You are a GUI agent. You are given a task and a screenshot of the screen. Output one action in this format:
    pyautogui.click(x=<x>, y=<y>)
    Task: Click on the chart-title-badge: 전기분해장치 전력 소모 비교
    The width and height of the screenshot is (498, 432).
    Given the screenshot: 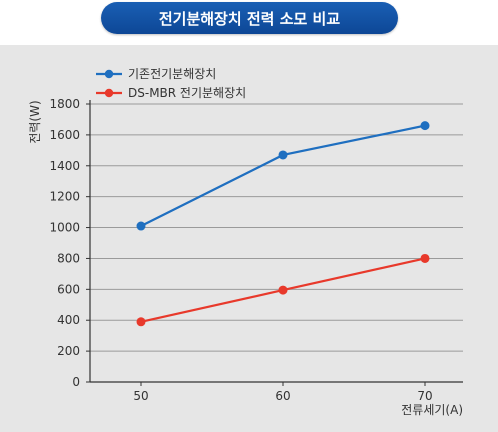 What is the action you would take?
    pyautogui.click(x=249, y=18)
    